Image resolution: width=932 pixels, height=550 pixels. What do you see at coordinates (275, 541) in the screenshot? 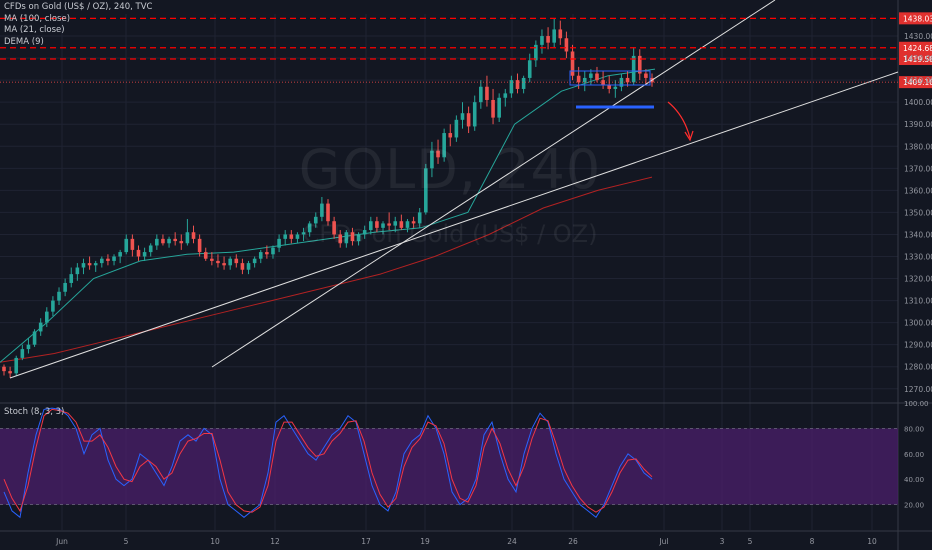
I see `time-tick-label: 12` at bounding box center [275, 541].